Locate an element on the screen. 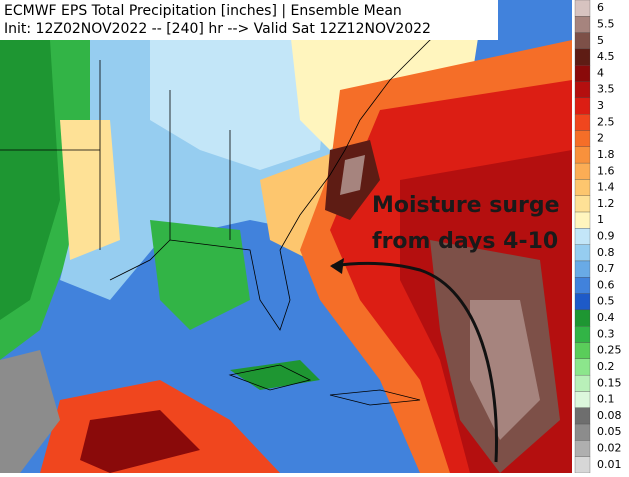  legend-label: 0.15 is located at coordinates (609, 382).